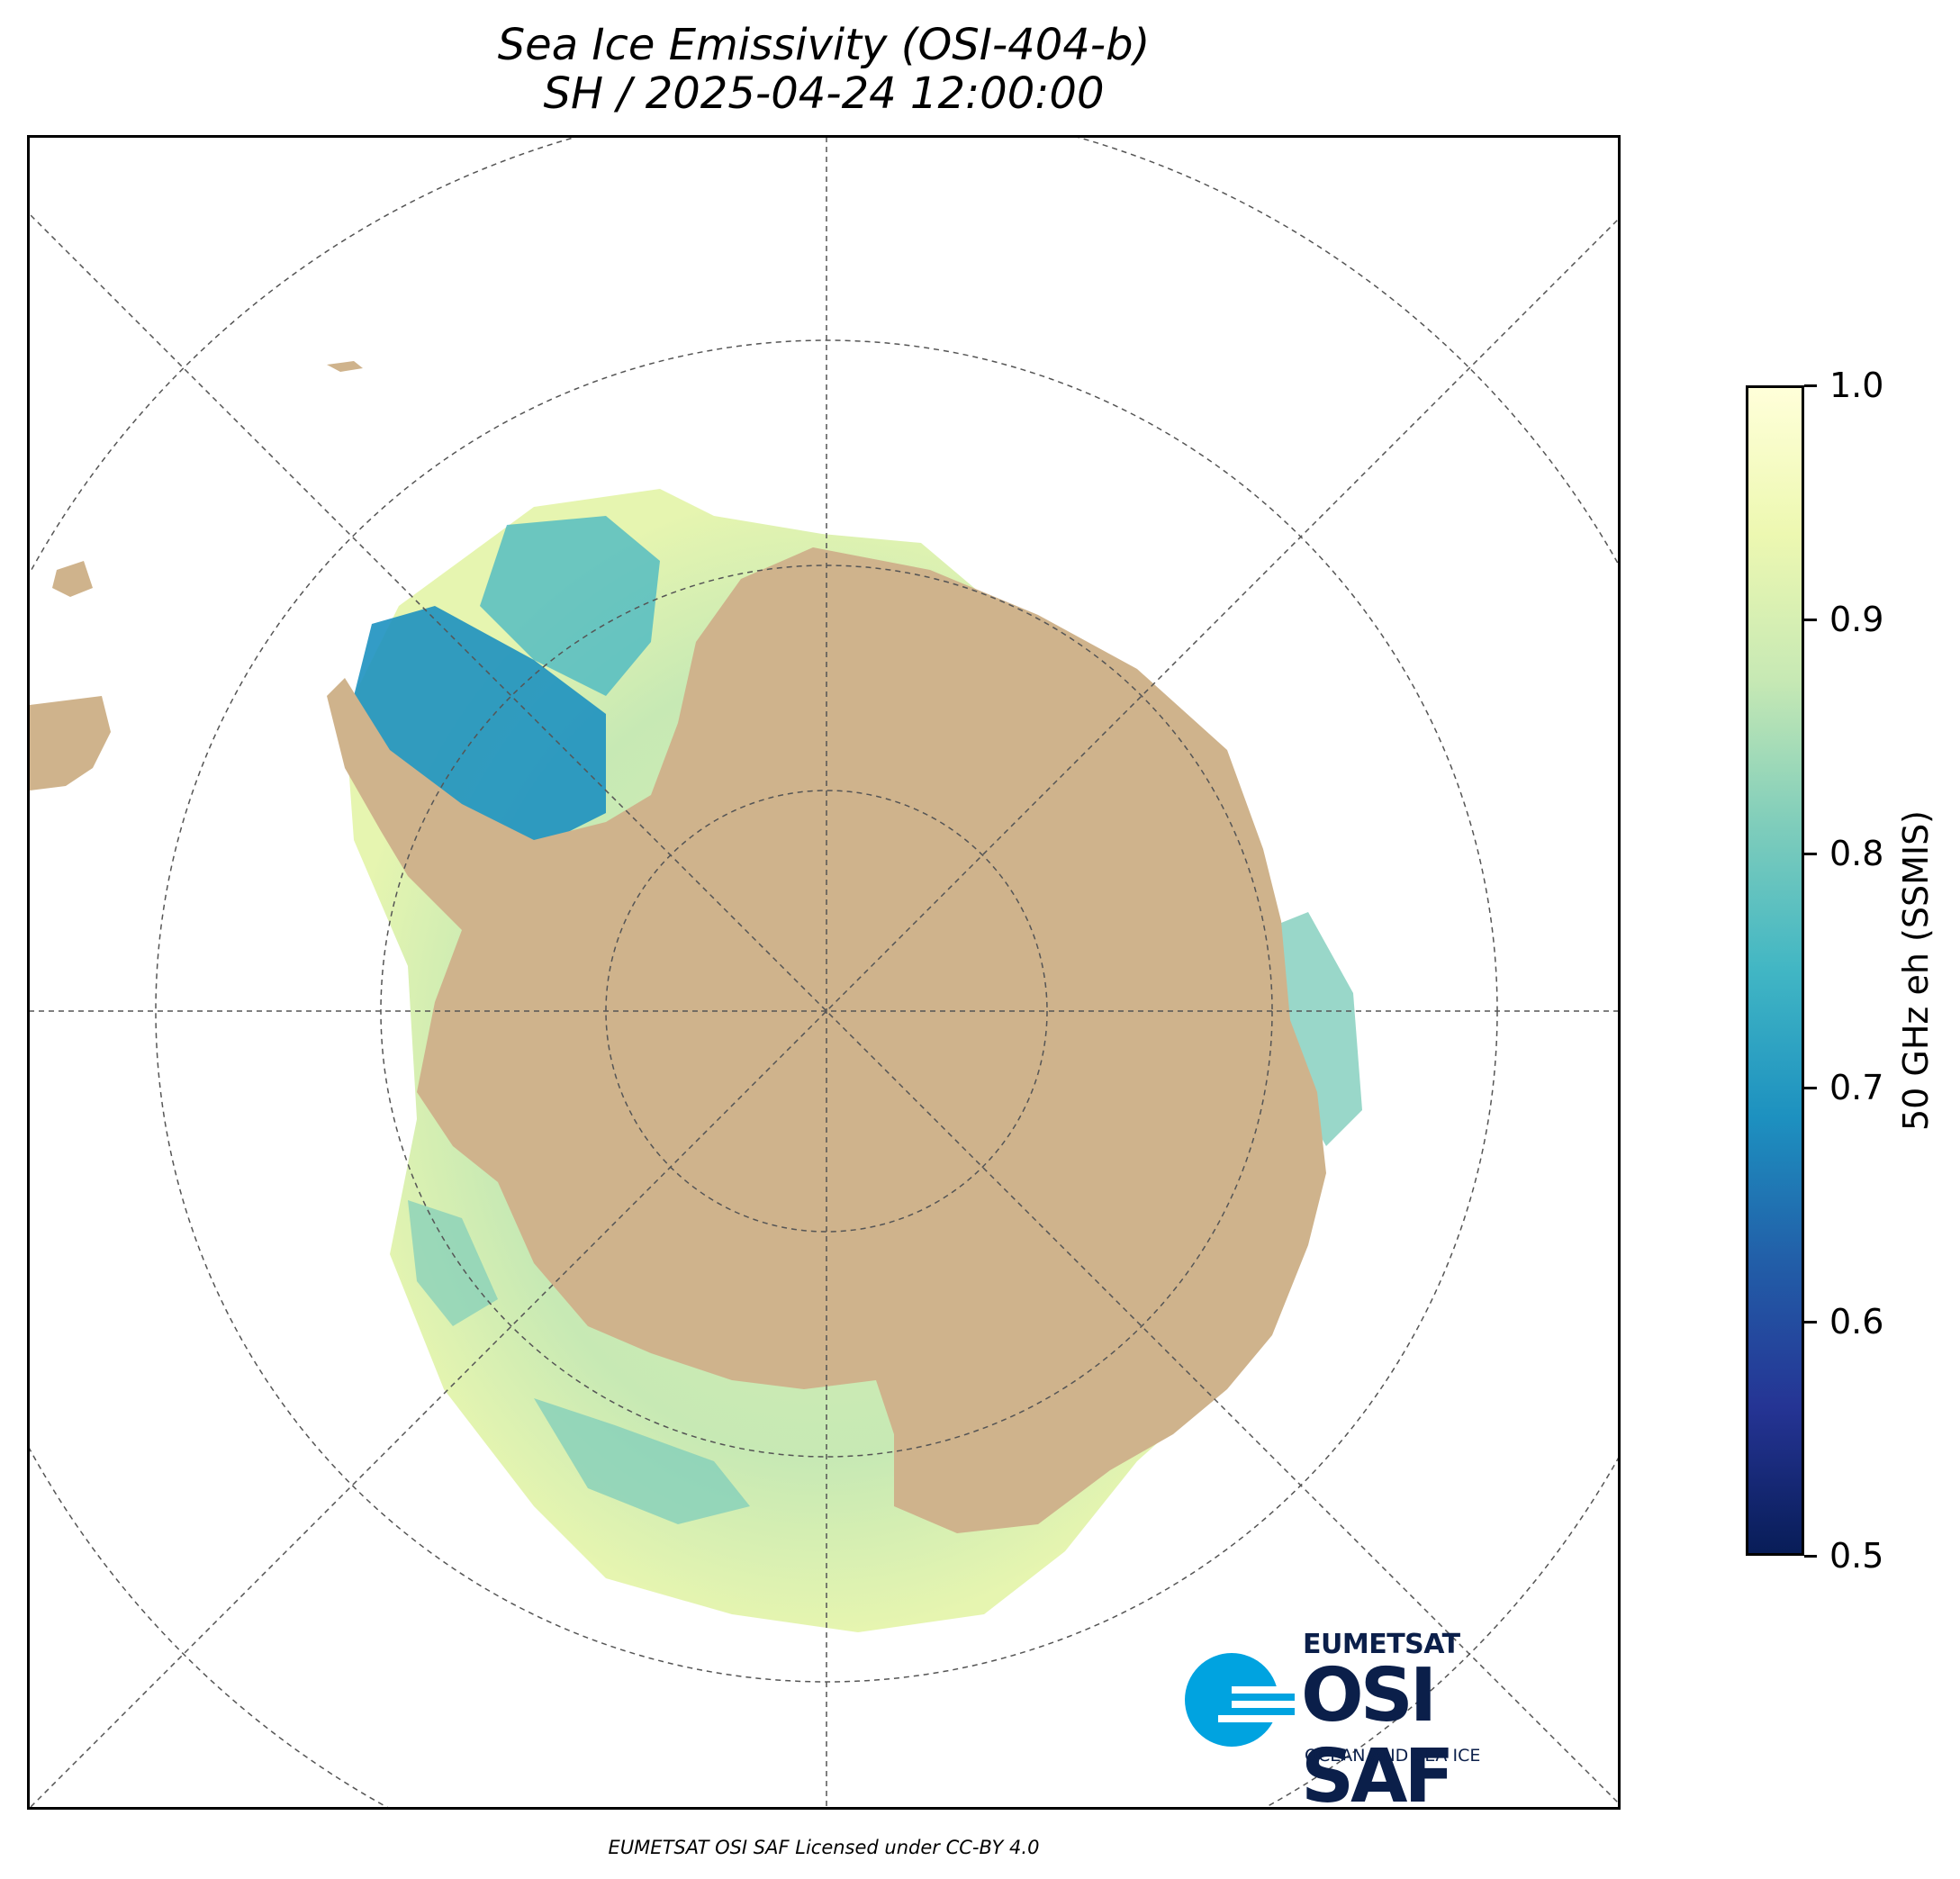  I want to click on colorbar-tick-label: 0.9, so click(1857, 620).